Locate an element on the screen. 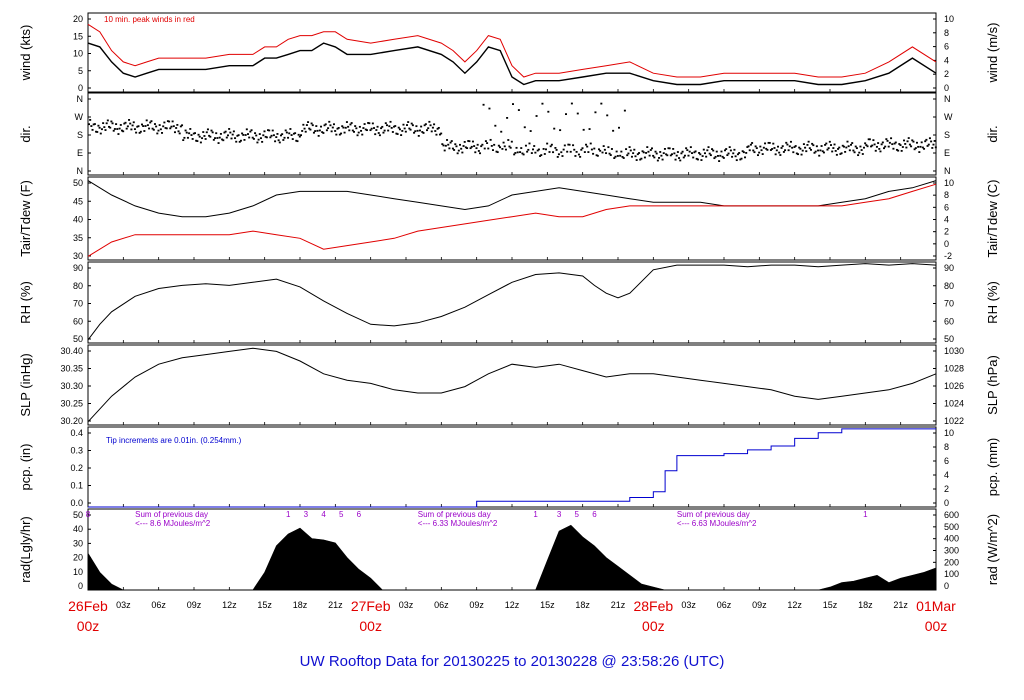  panel-annotation-wind: 10 min. peak winds in red is located at coordinates (149, 19).